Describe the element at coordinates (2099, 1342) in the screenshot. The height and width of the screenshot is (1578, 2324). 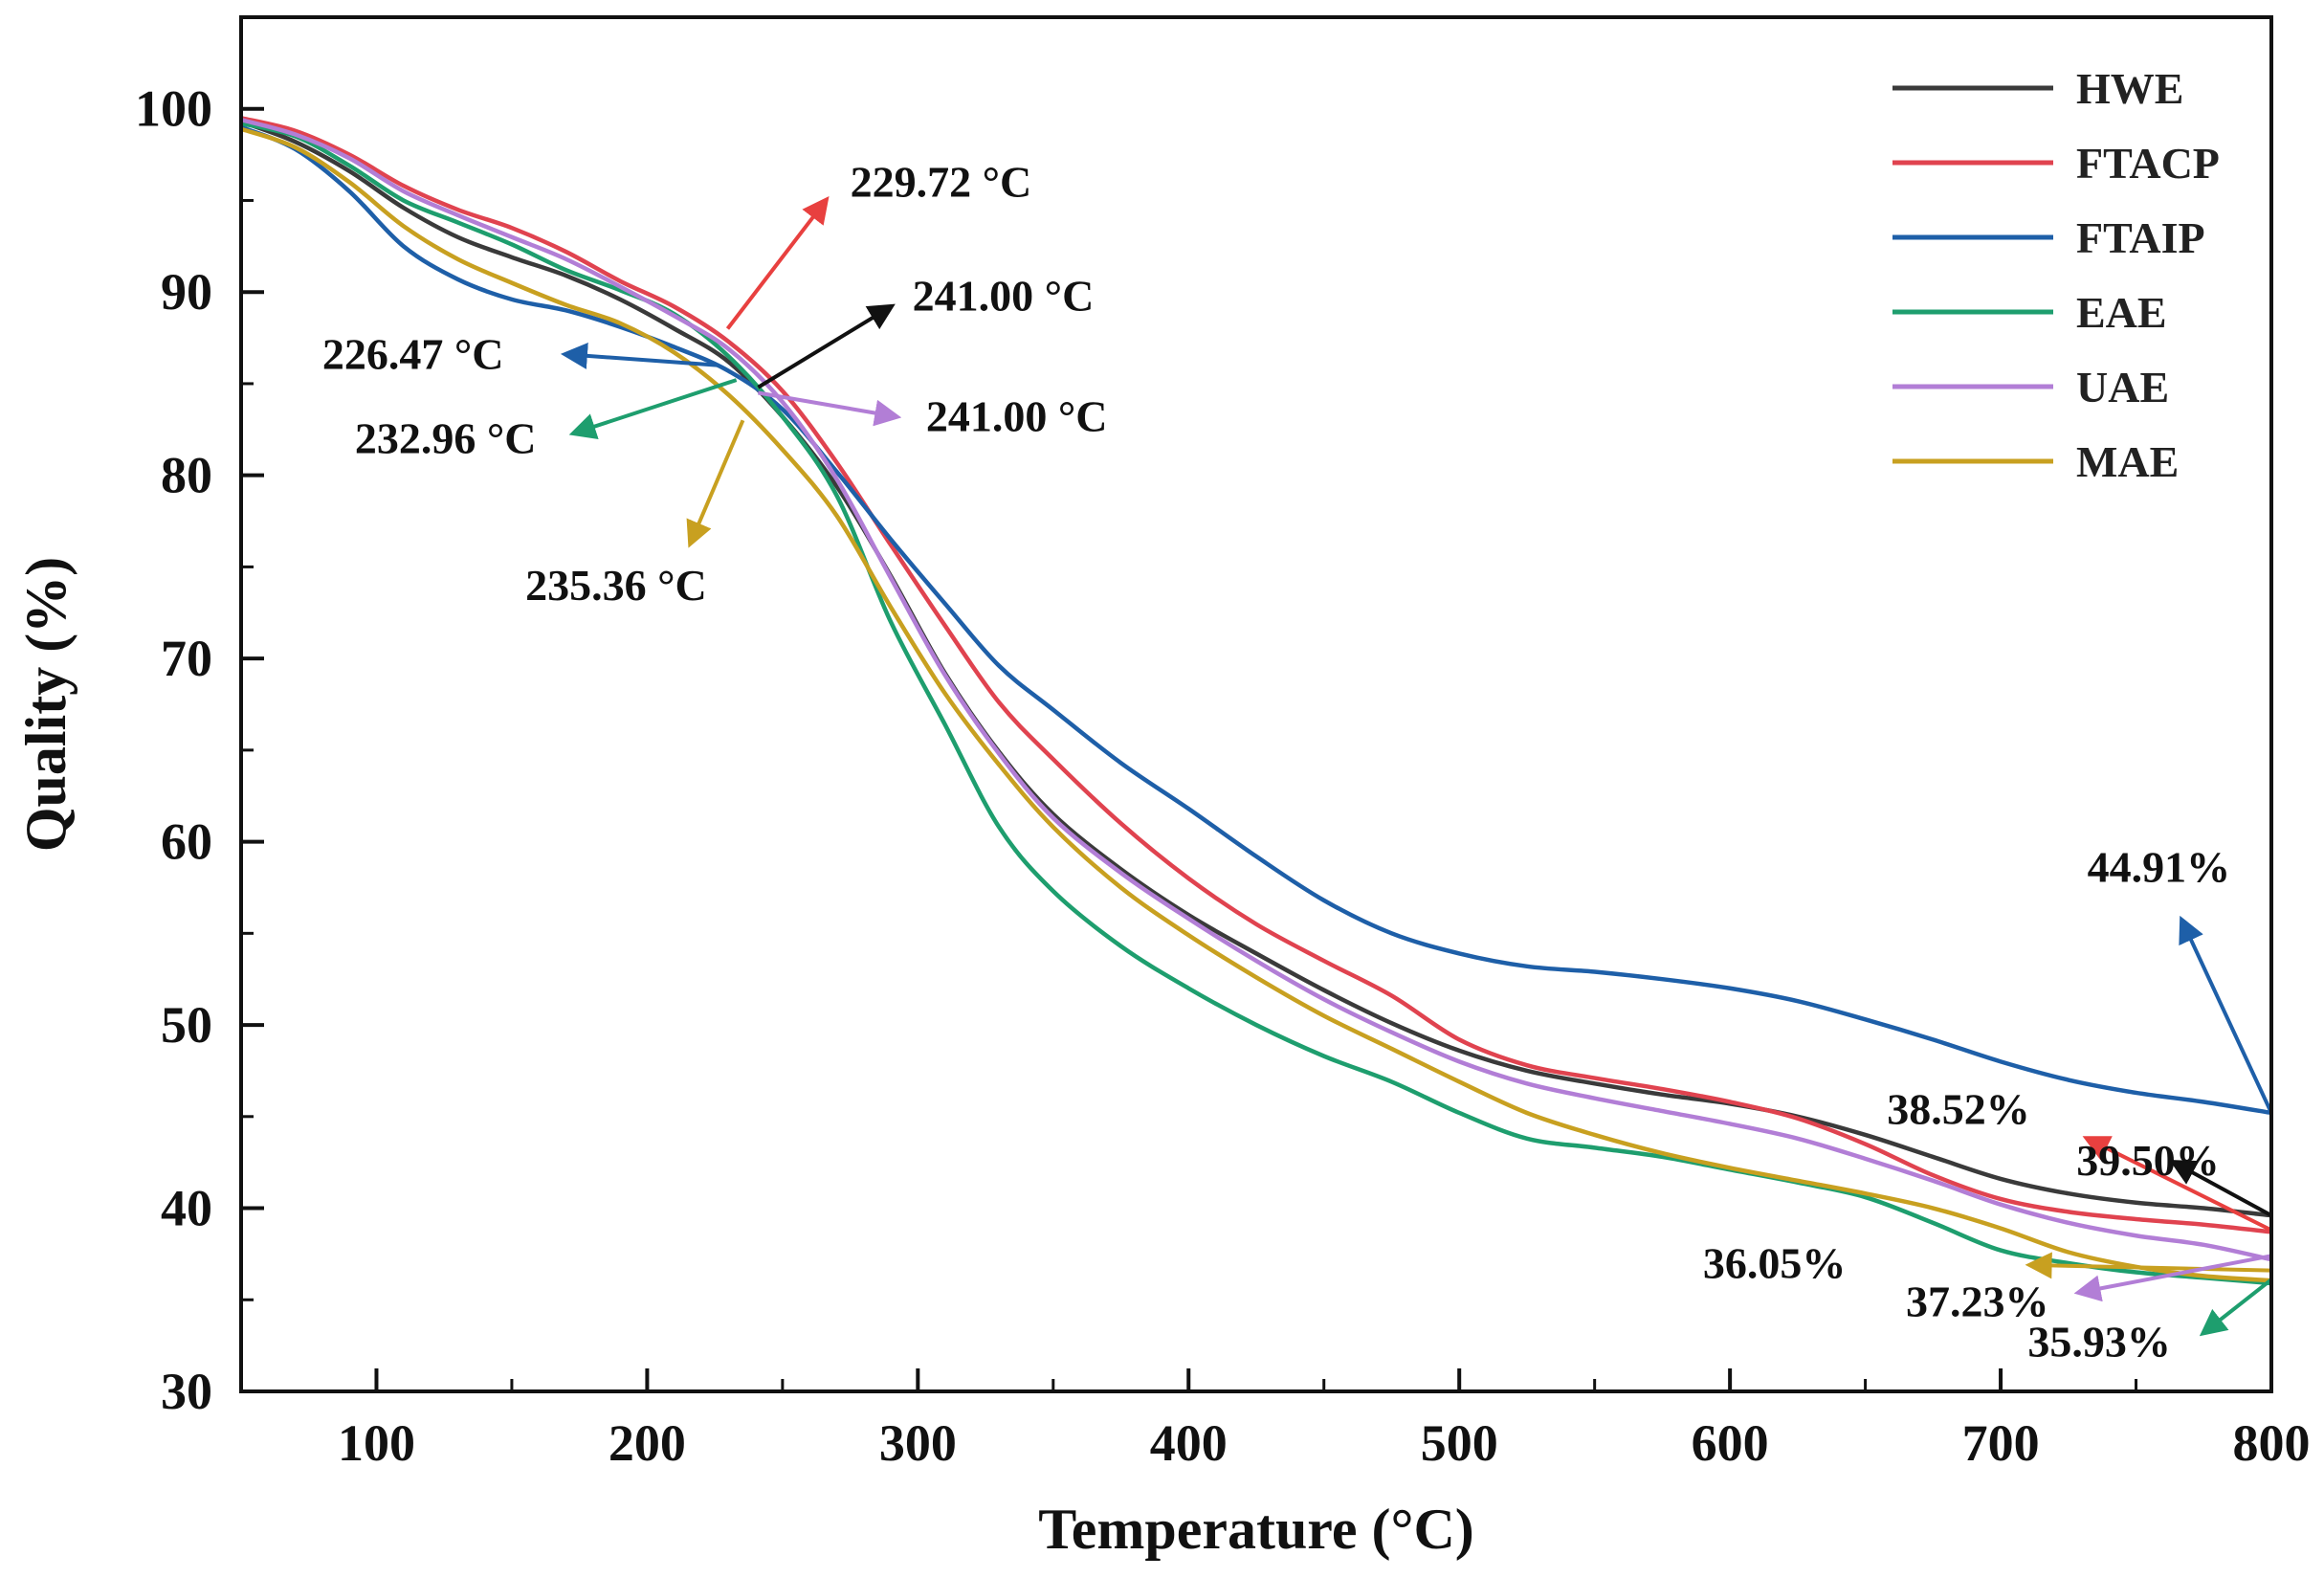
I see `annotation-label: 35.93%` at that location.